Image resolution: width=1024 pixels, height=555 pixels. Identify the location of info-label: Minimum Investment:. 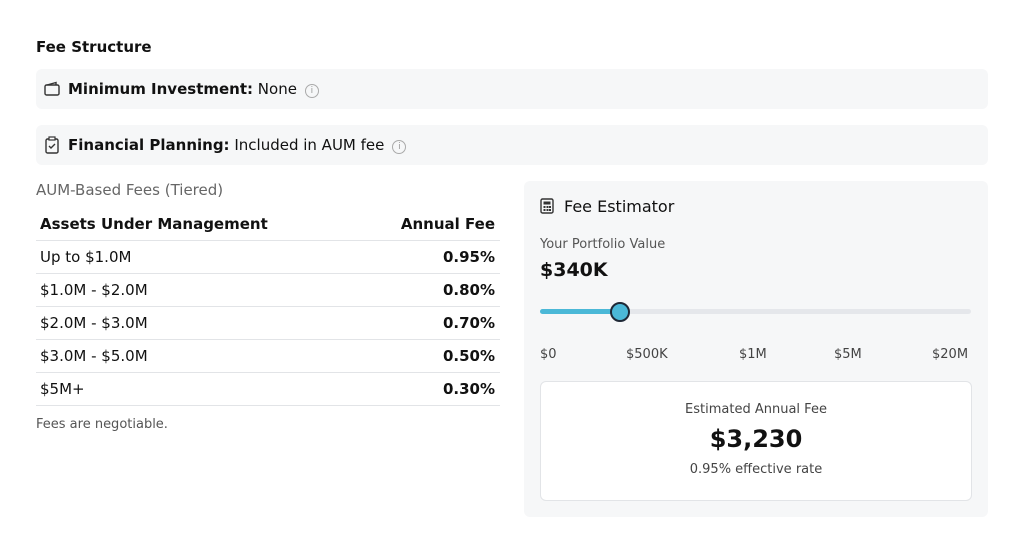
(161, 89).